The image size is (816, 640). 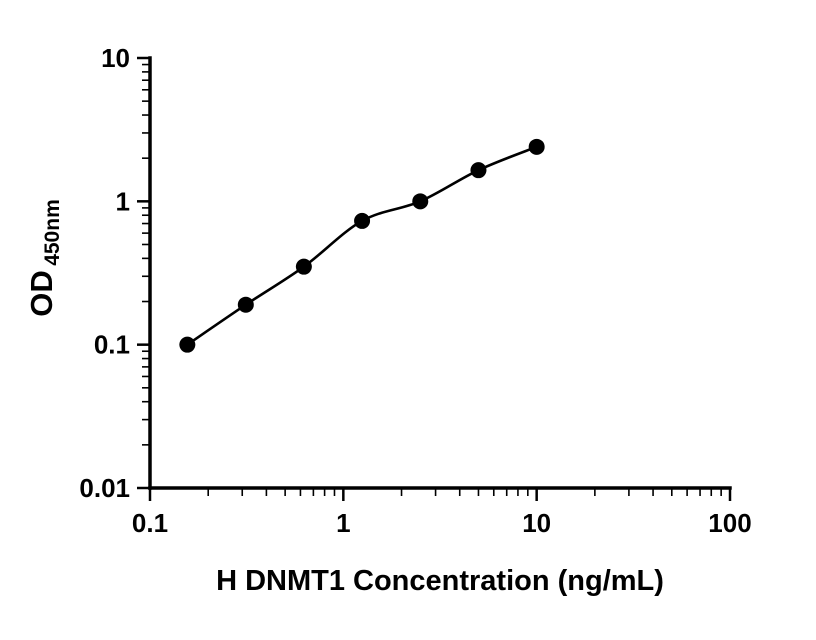 What do you see at coordinates (536, 523) in the screenshot?
I see `x-tick-label: 10` at bounding box center [536, 523].